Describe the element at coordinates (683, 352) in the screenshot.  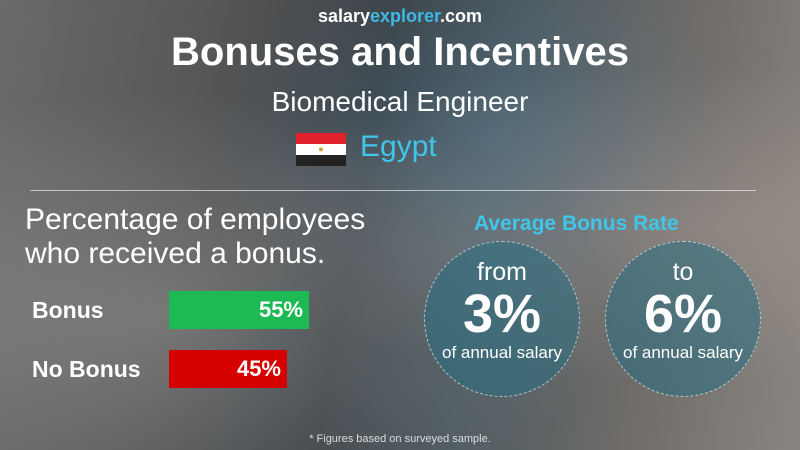
I see `to-suffix: of annual salary` at that location.